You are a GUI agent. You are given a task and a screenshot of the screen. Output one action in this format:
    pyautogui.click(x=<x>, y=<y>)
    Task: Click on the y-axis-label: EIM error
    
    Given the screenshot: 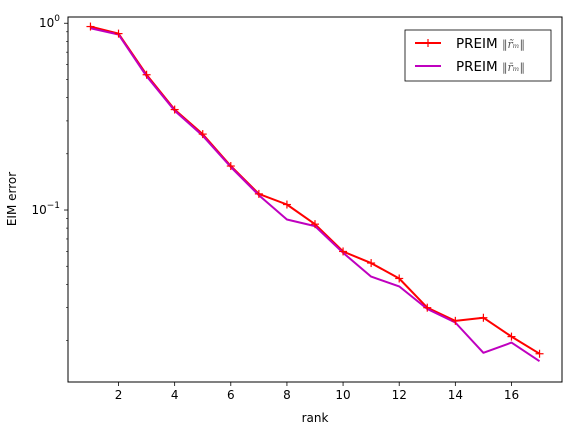 What is the action you would take?
    pyautogui.click(x=12, y=199)
    